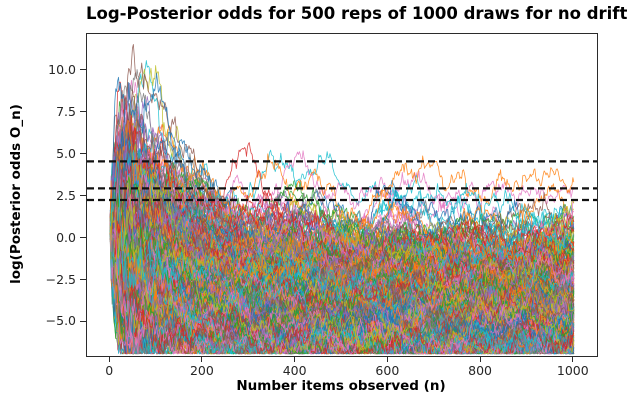  What do you see at coordinates (60, 321) in the screenshot?
I see `y-tick-label: −5.0` at bounding box center [60, 321].